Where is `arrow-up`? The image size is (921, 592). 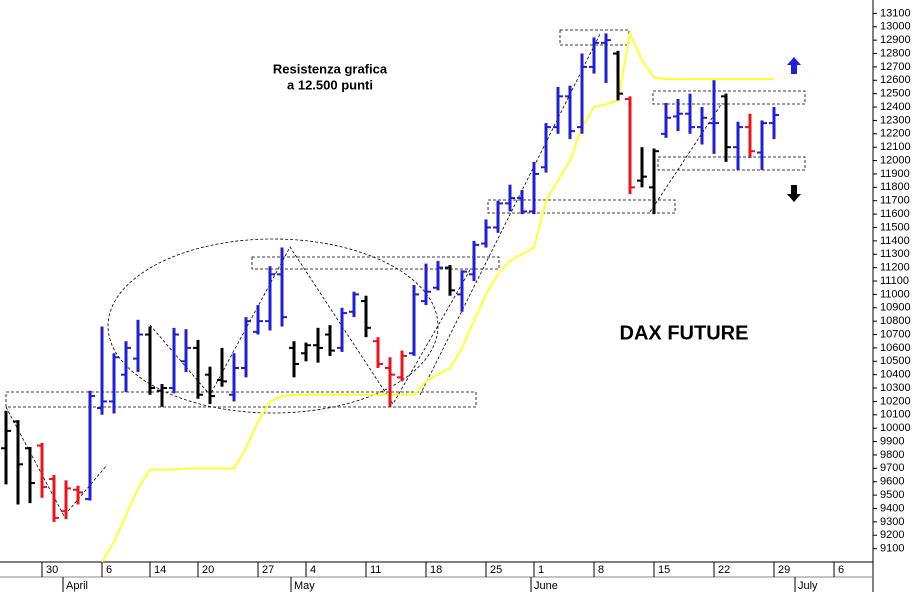 arrow-up is located at coordinates (794, 65).